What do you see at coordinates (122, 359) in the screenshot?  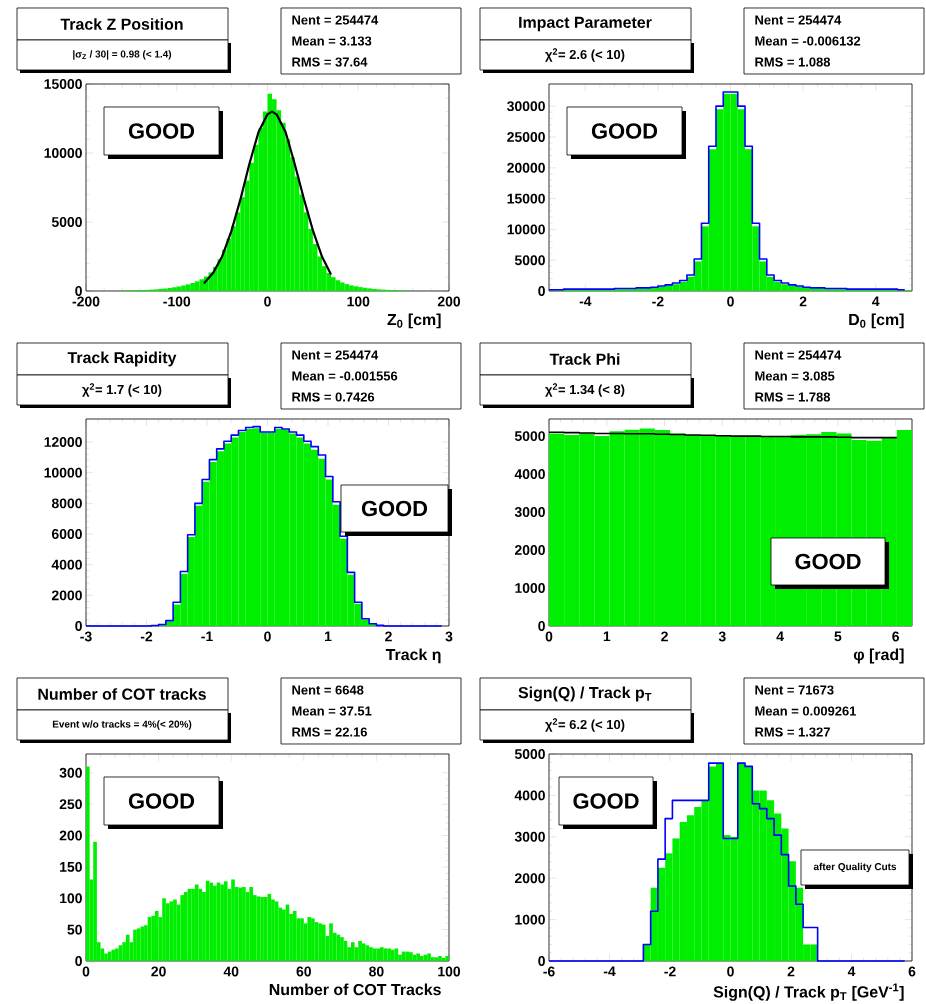 I see `chart-title: Track Rapidity` at bounding box center [122, 359].